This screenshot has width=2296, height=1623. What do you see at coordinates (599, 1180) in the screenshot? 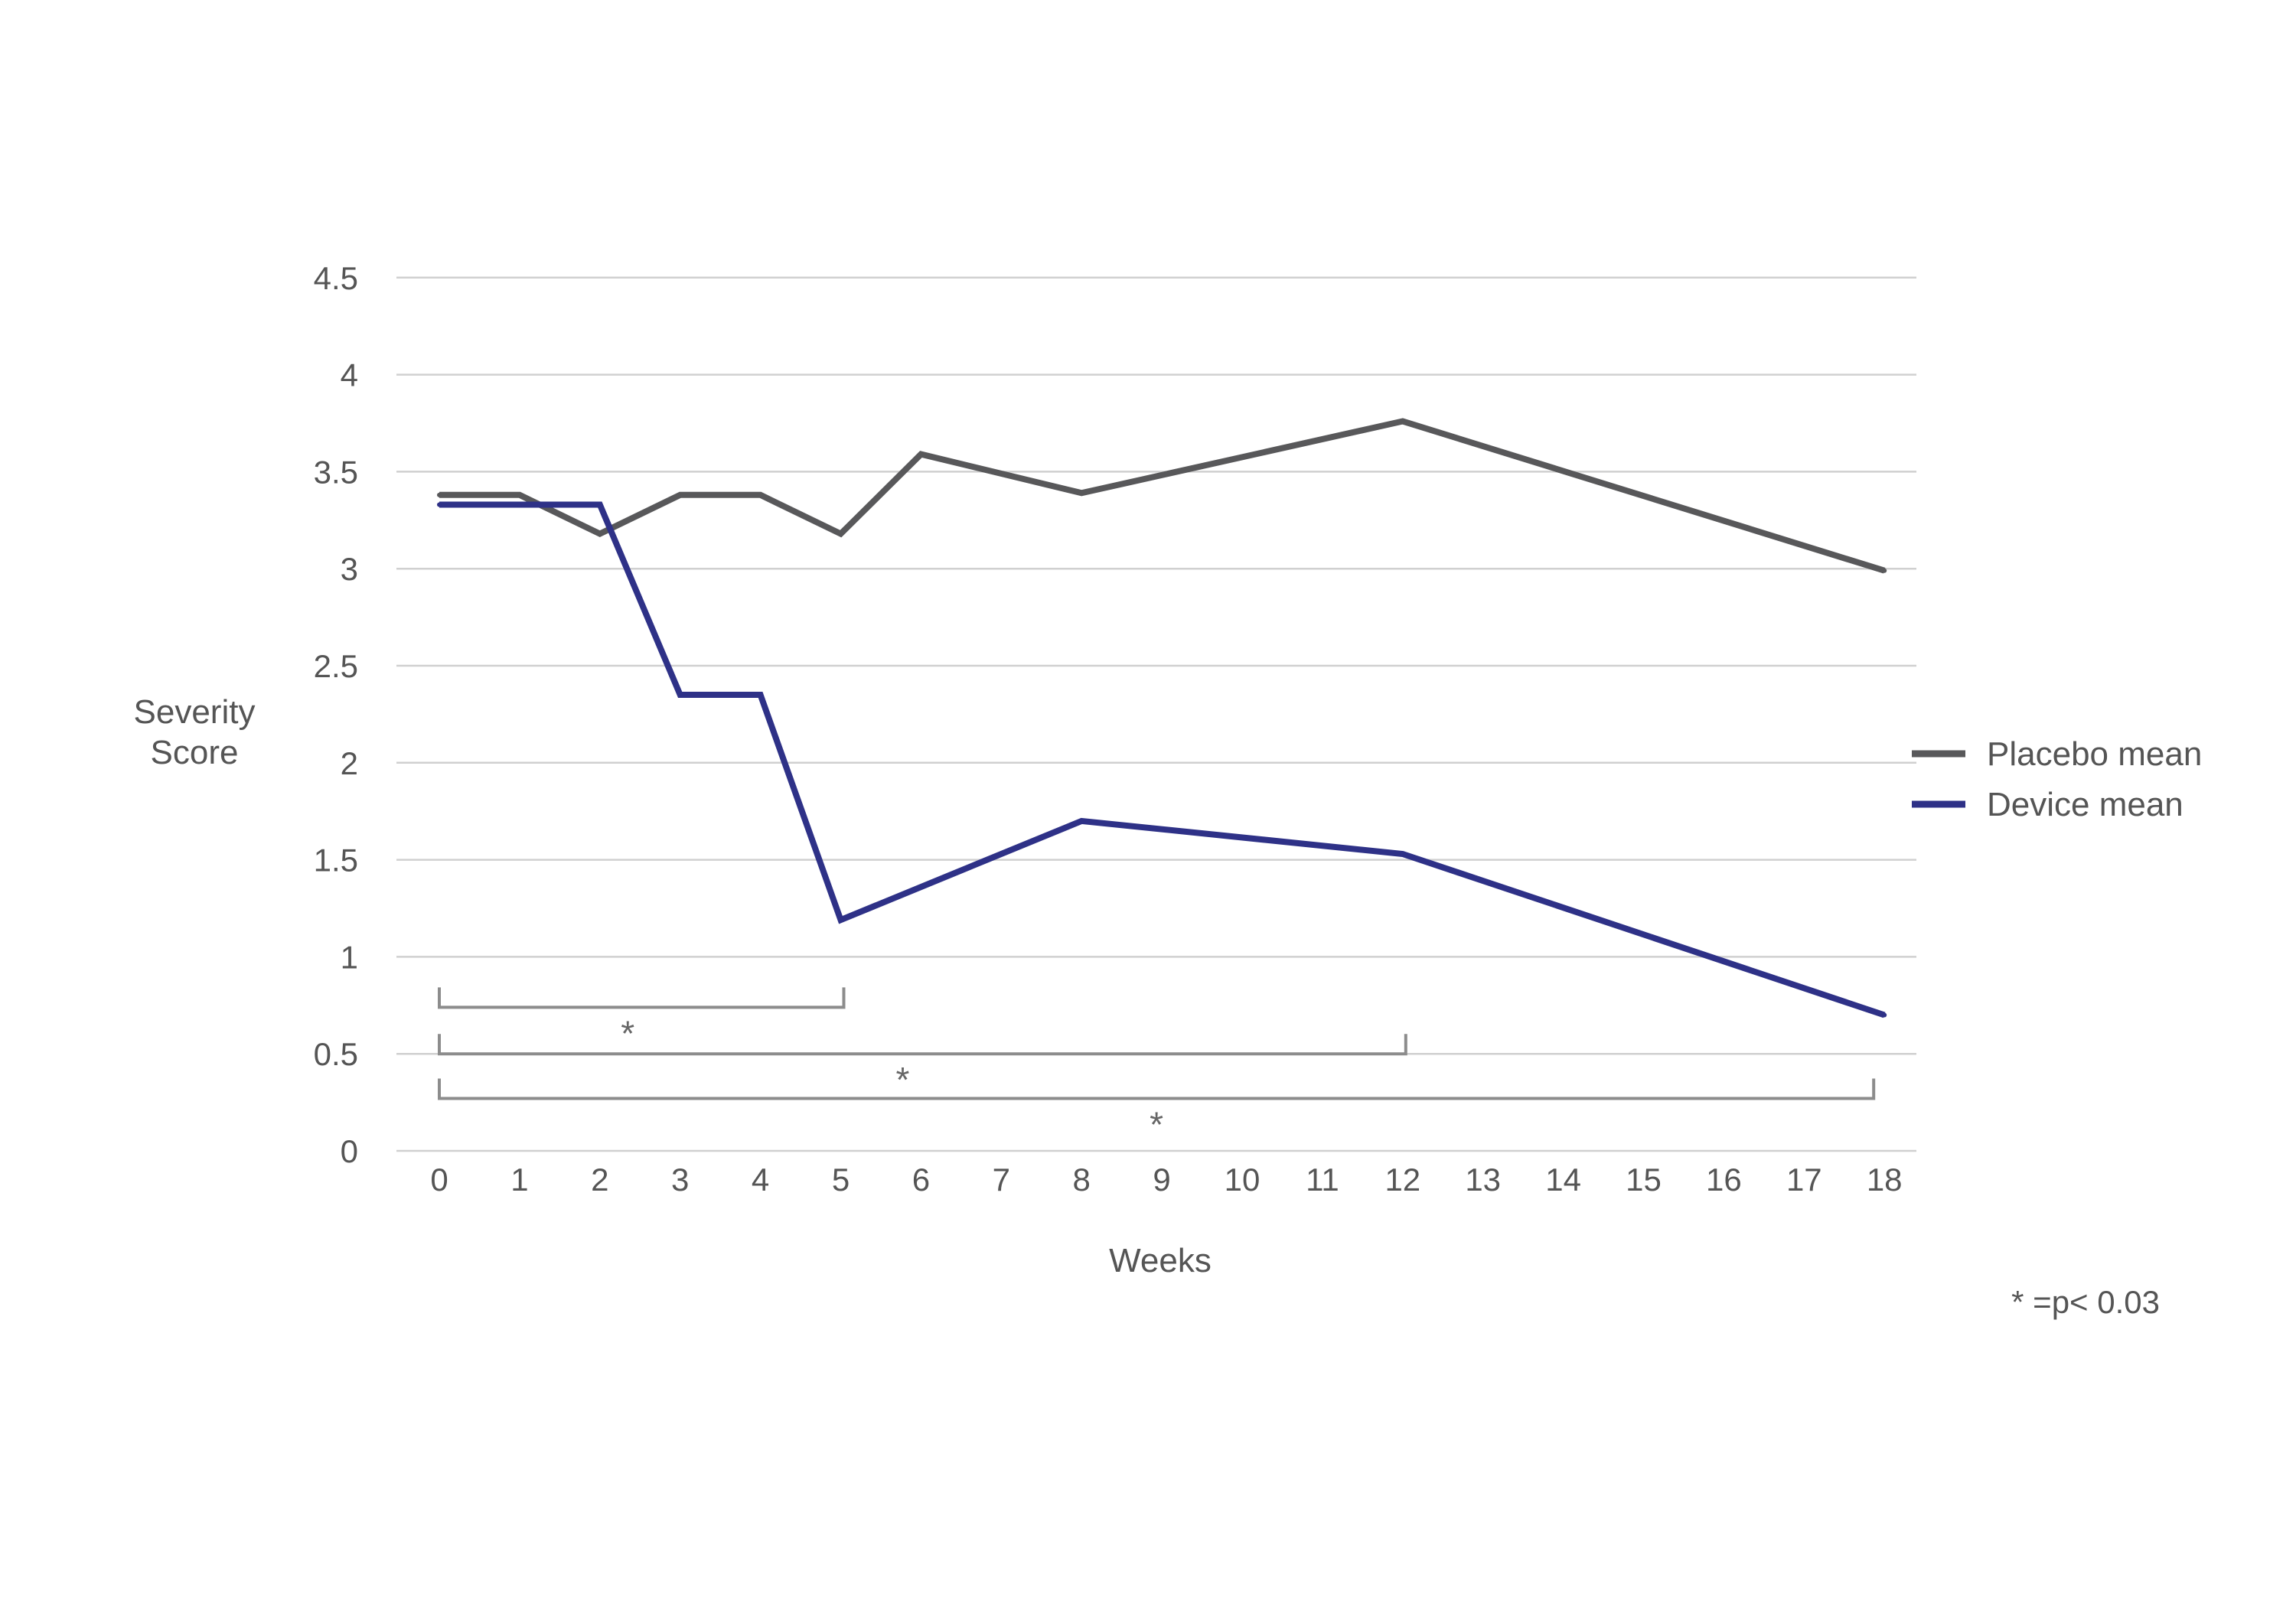
I see `x-tick-label: 2` at bounding box center [599, 1180].